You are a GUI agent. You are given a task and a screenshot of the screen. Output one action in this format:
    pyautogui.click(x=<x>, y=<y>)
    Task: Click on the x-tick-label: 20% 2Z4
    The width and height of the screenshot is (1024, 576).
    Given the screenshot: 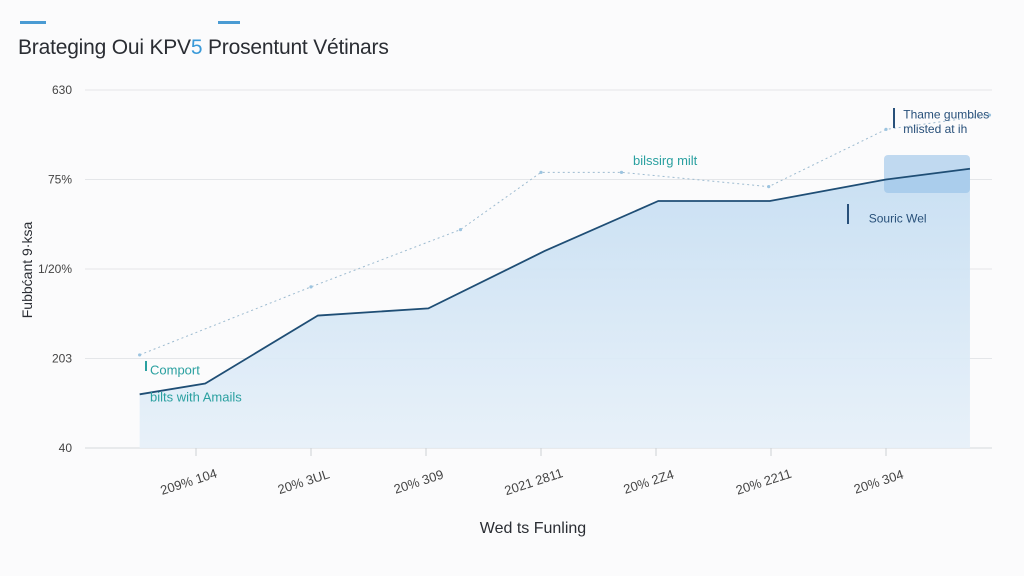 What is the action you would take?
    pyautogui.click(x=649, y=482)
    